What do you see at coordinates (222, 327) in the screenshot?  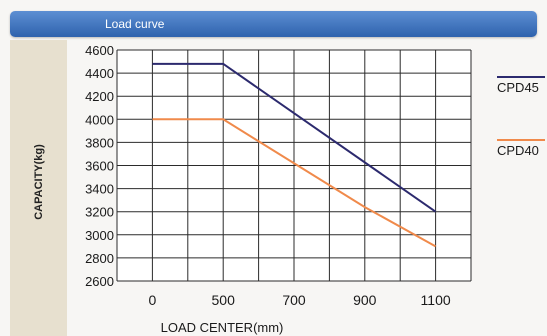 I see `x-axis-label: LOAD CENTER(mm)` at bounding box center [222, 327].